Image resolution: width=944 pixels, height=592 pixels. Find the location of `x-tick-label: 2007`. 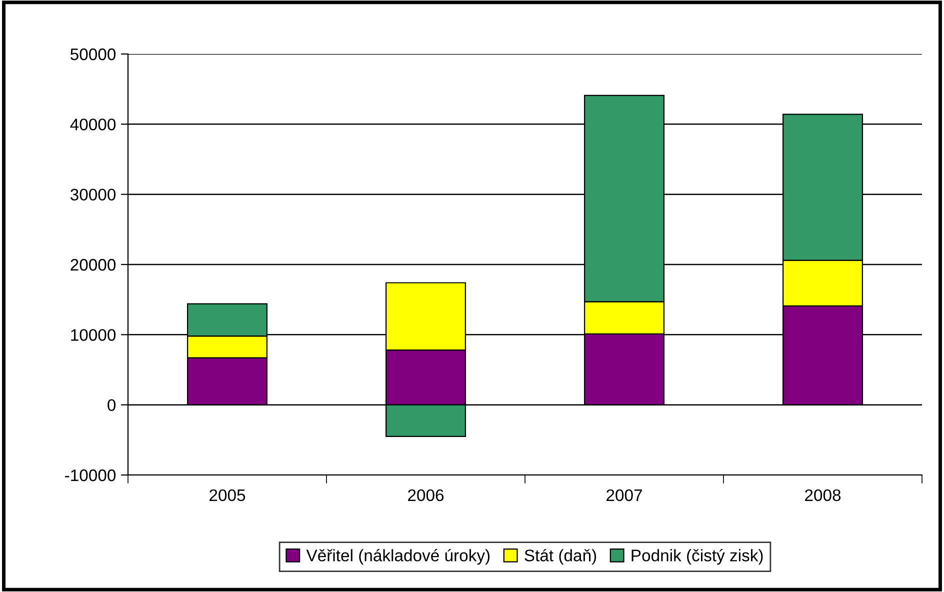

x-tick-label: 2007 is located at coordinates (624, 495).